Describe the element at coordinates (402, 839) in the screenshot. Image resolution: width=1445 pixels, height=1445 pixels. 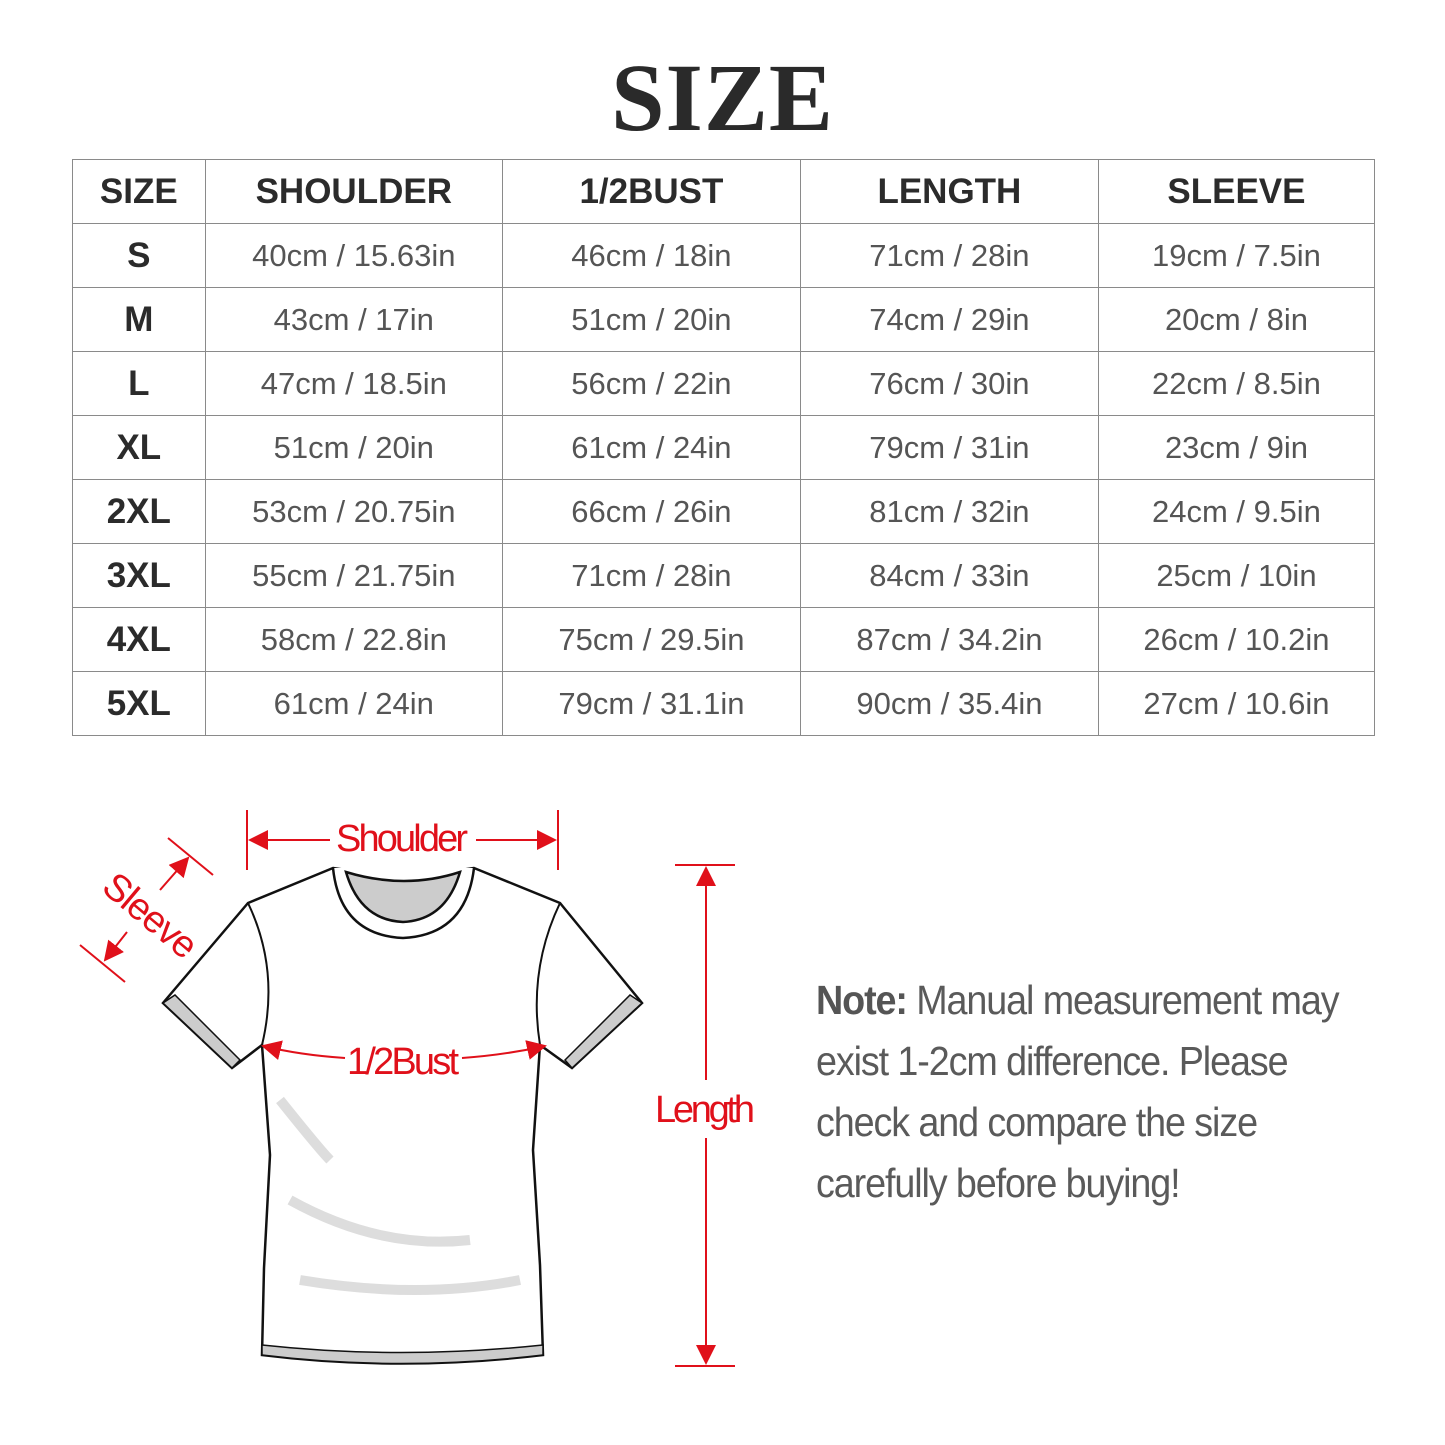
I see `shoulder-label: Shoulder` at that location.